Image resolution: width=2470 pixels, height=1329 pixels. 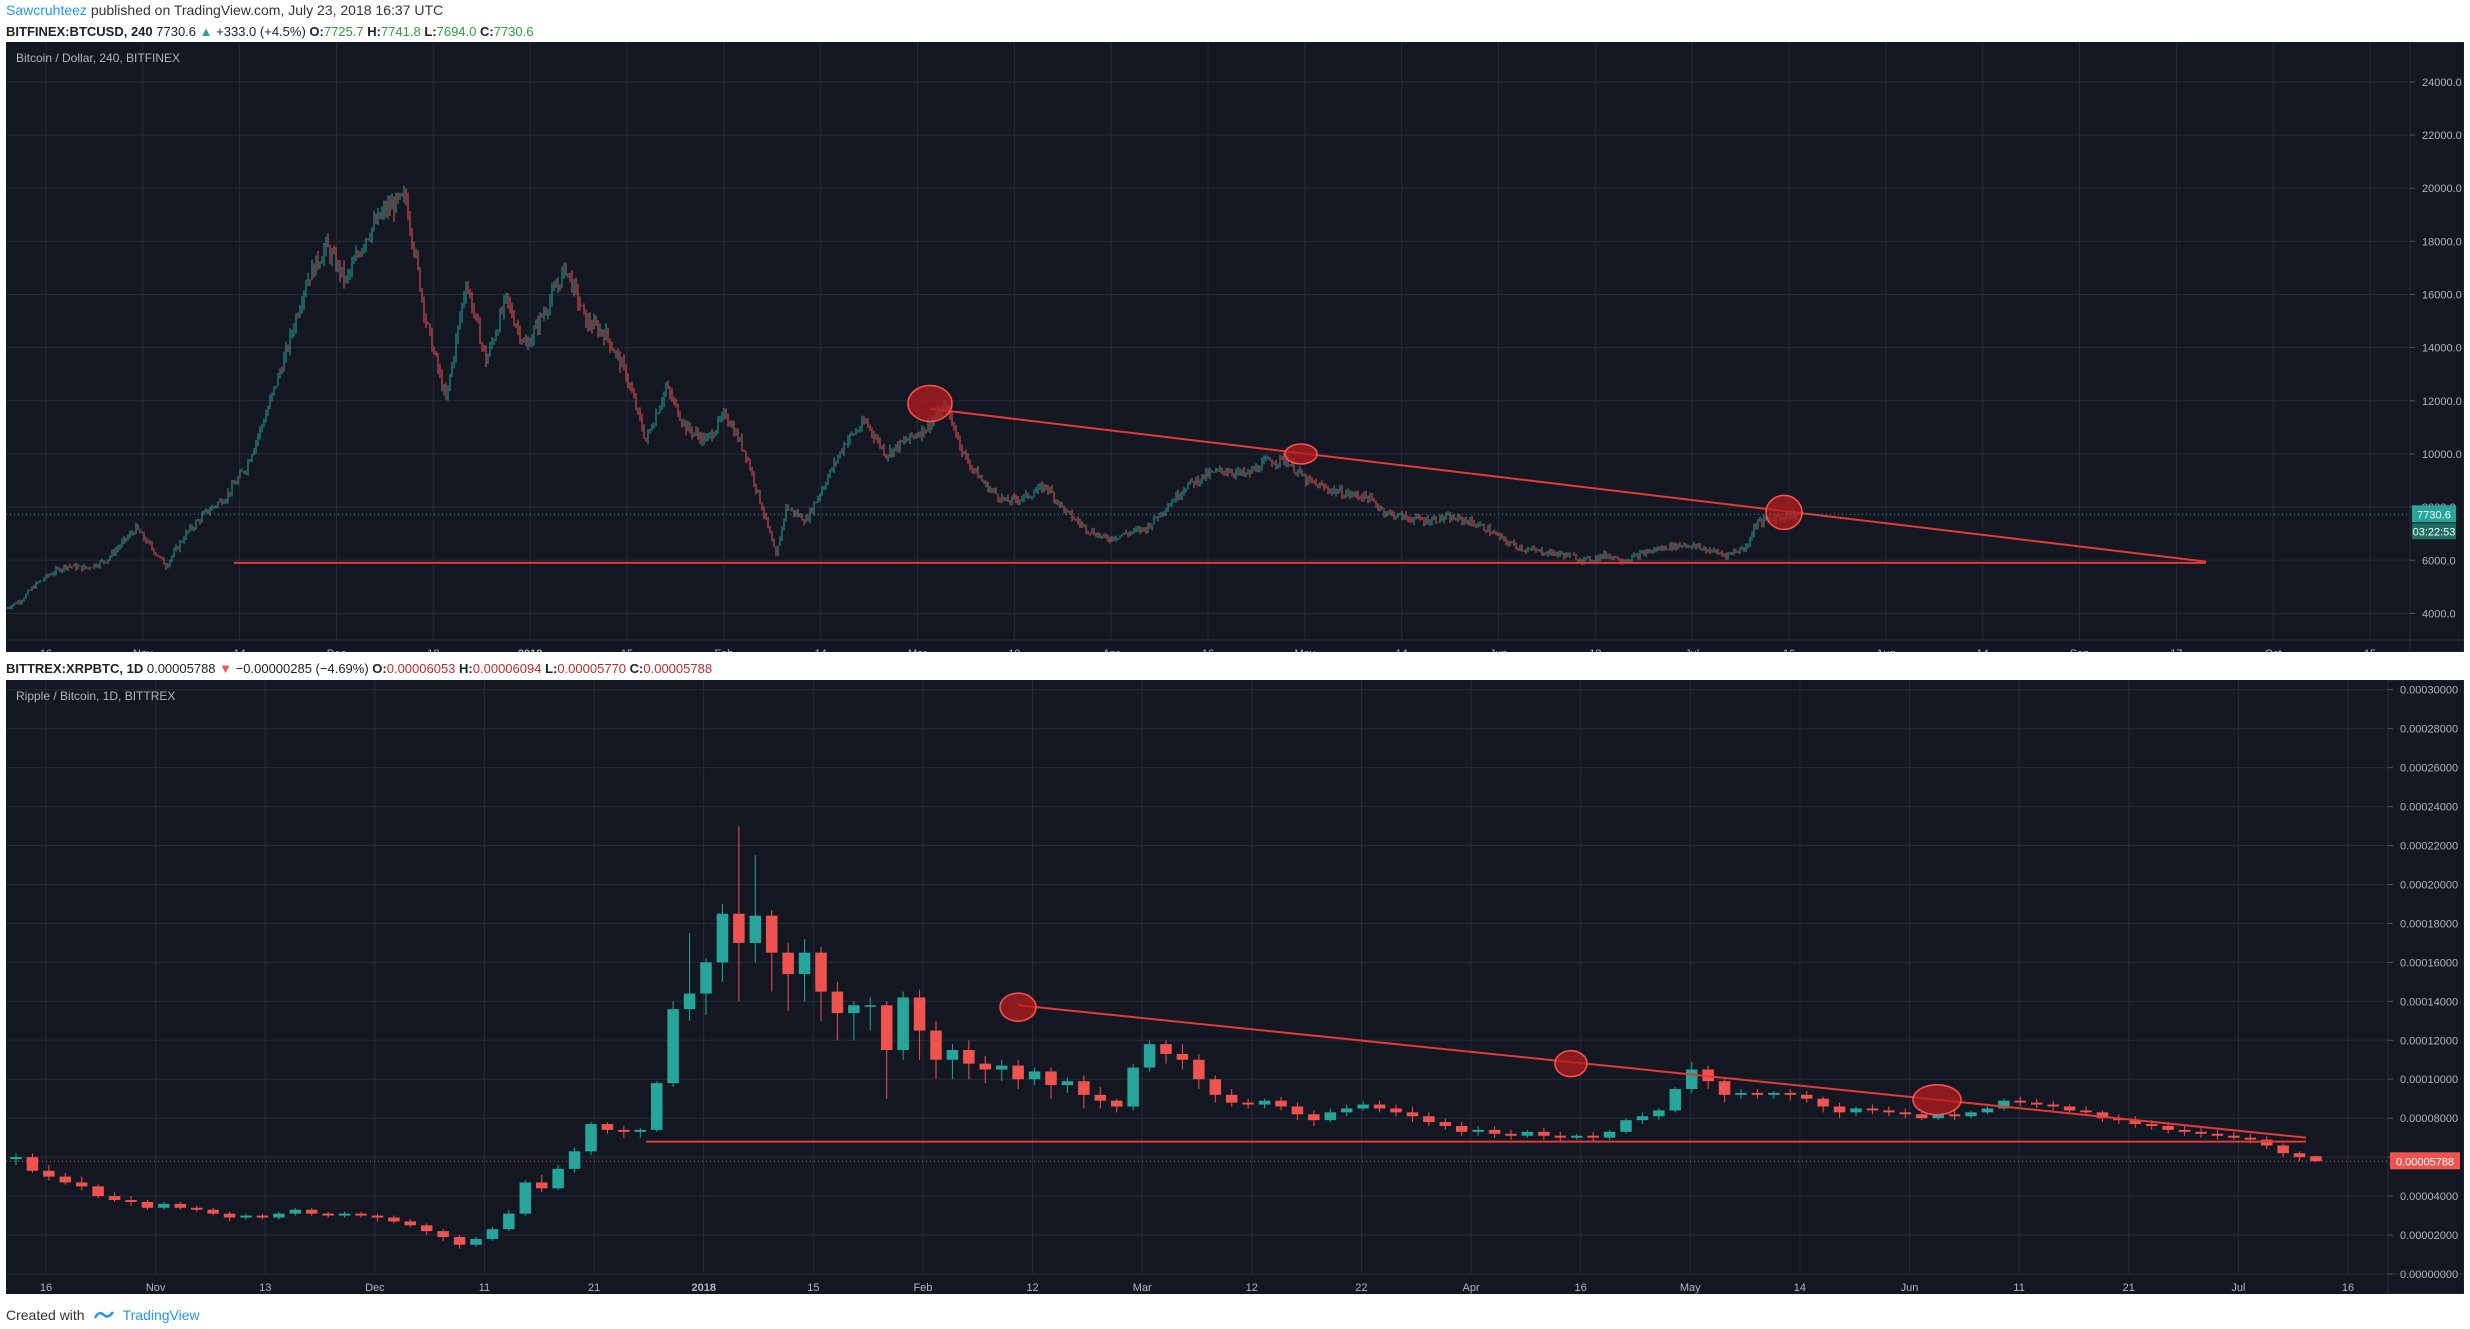 I want to click on x-tick-label: Jun, so click(x=1910, y=1288).